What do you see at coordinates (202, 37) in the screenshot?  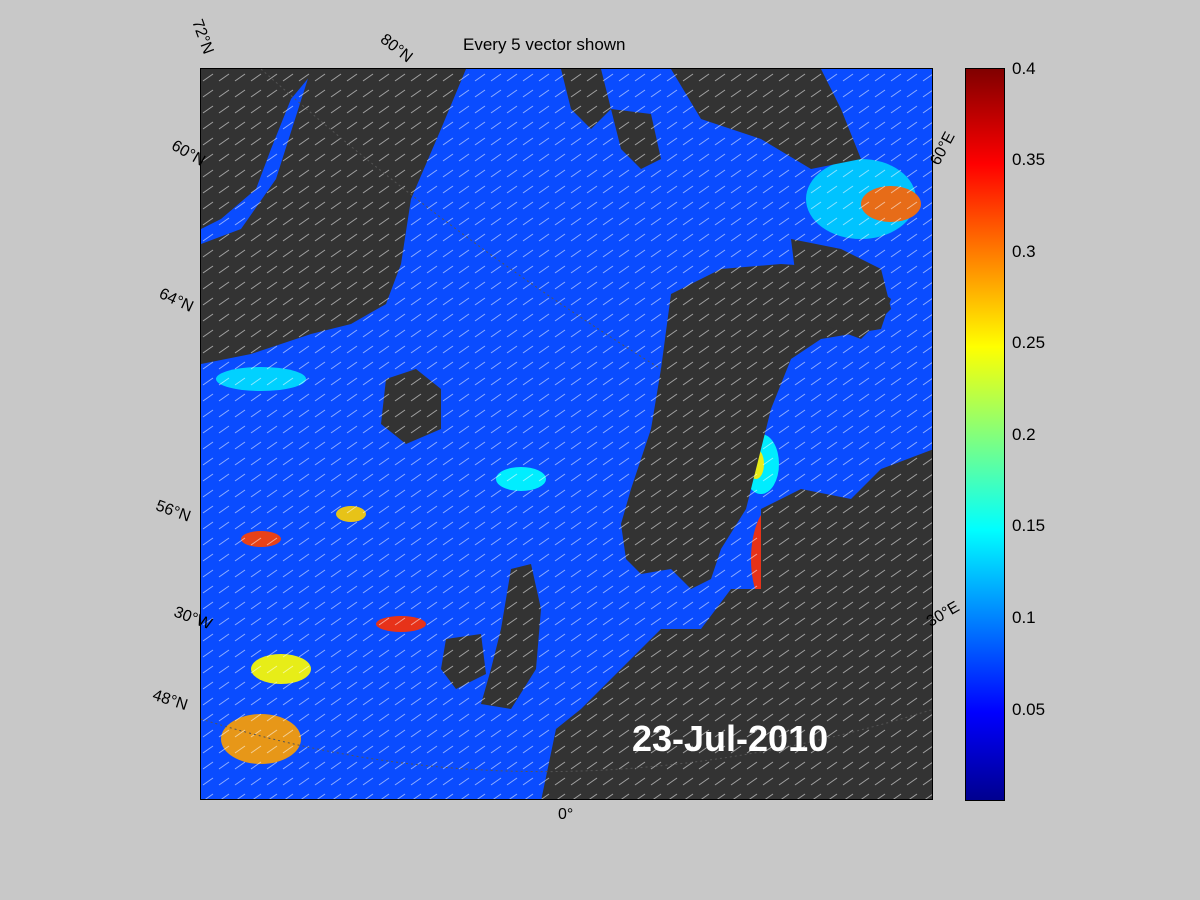 I see `lat-label-72: 72°N` at bounding box center [202, 37].